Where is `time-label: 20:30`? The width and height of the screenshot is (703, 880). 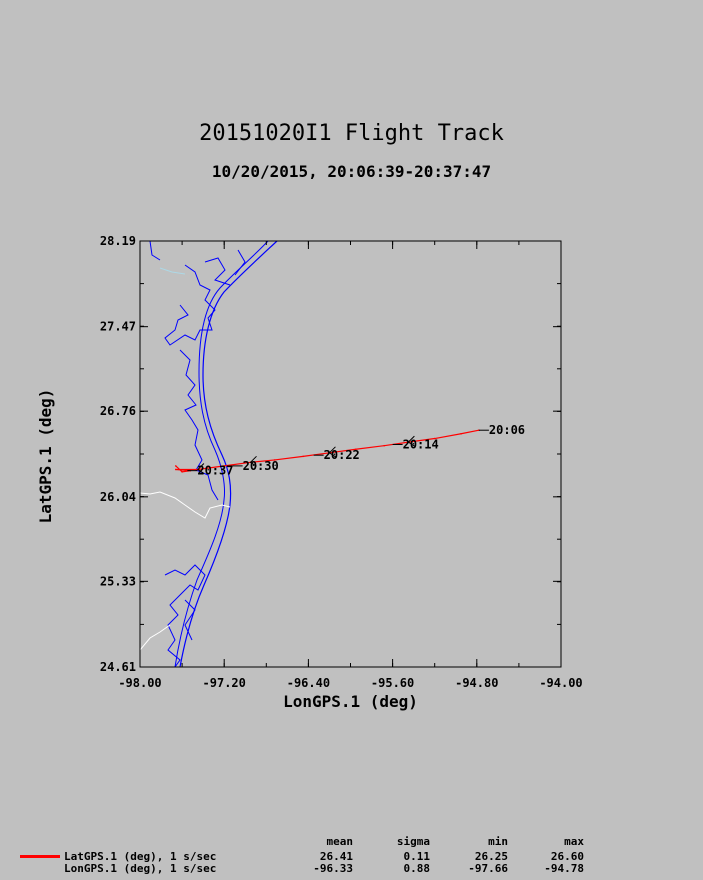
time-label: 20:30 is located at coordinates (261, 466).